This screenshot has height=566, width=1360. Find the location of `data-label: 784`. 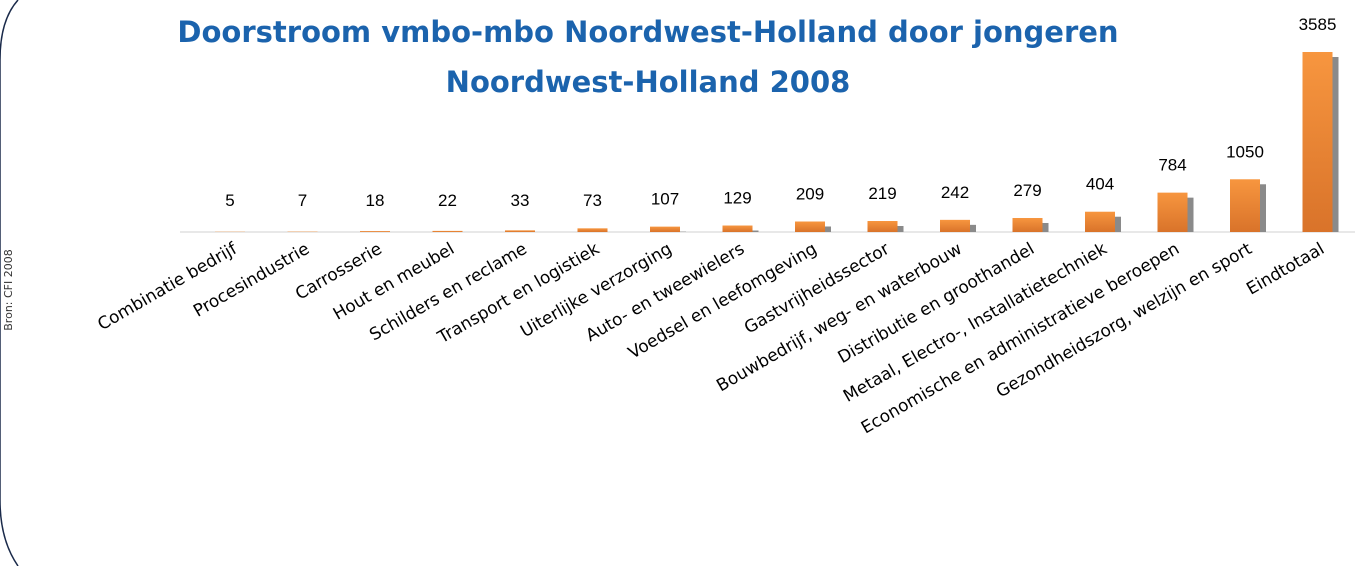

data-label: 784 is located at coordinates (1172, 165).